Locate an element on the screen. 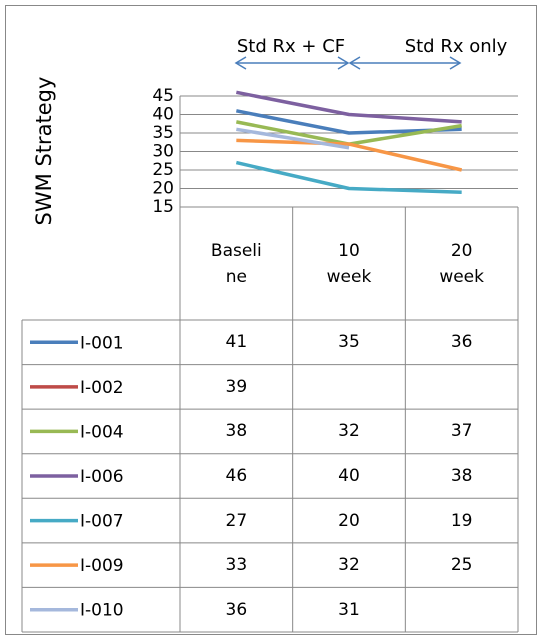 The image size is (543, 641). table-value-text: 31 is located at coordinates (349, 609).